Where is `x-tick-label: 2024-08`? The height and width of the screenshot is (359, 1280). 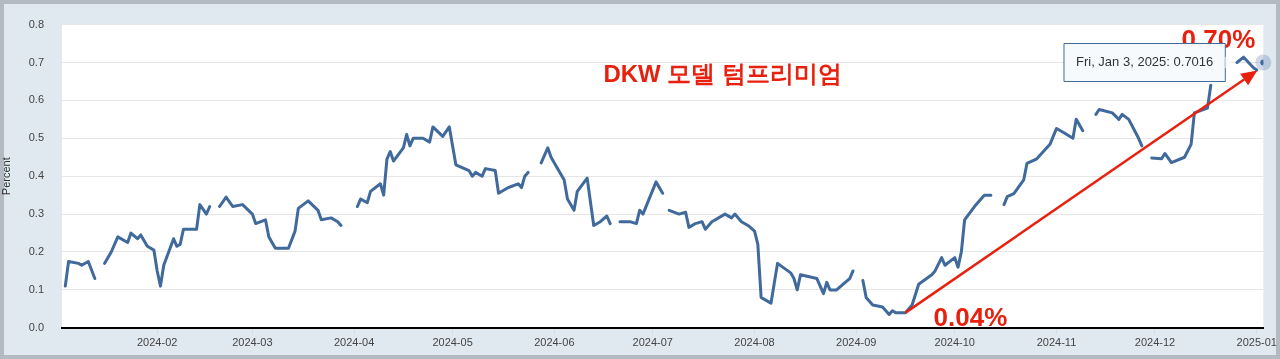 x-tick-label: 2024-08 is located at coordinates (754, 342).